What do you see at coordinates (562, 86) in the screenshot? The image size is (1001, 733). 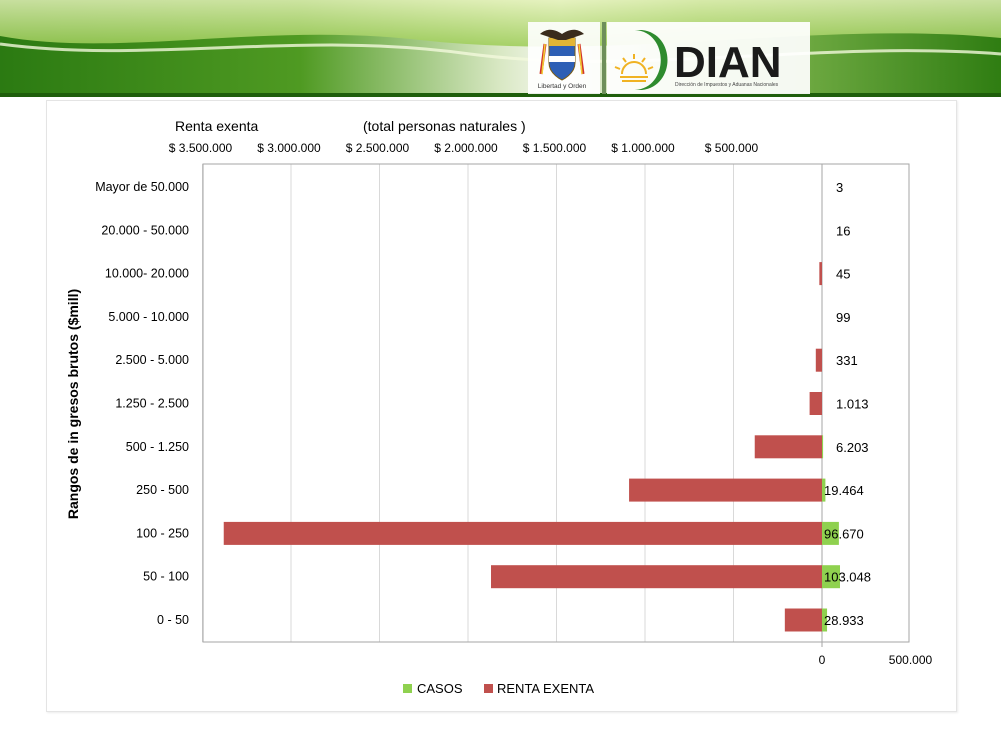 I see `crest-caption: Libertad y Orden` at bounding box center [562, 86].